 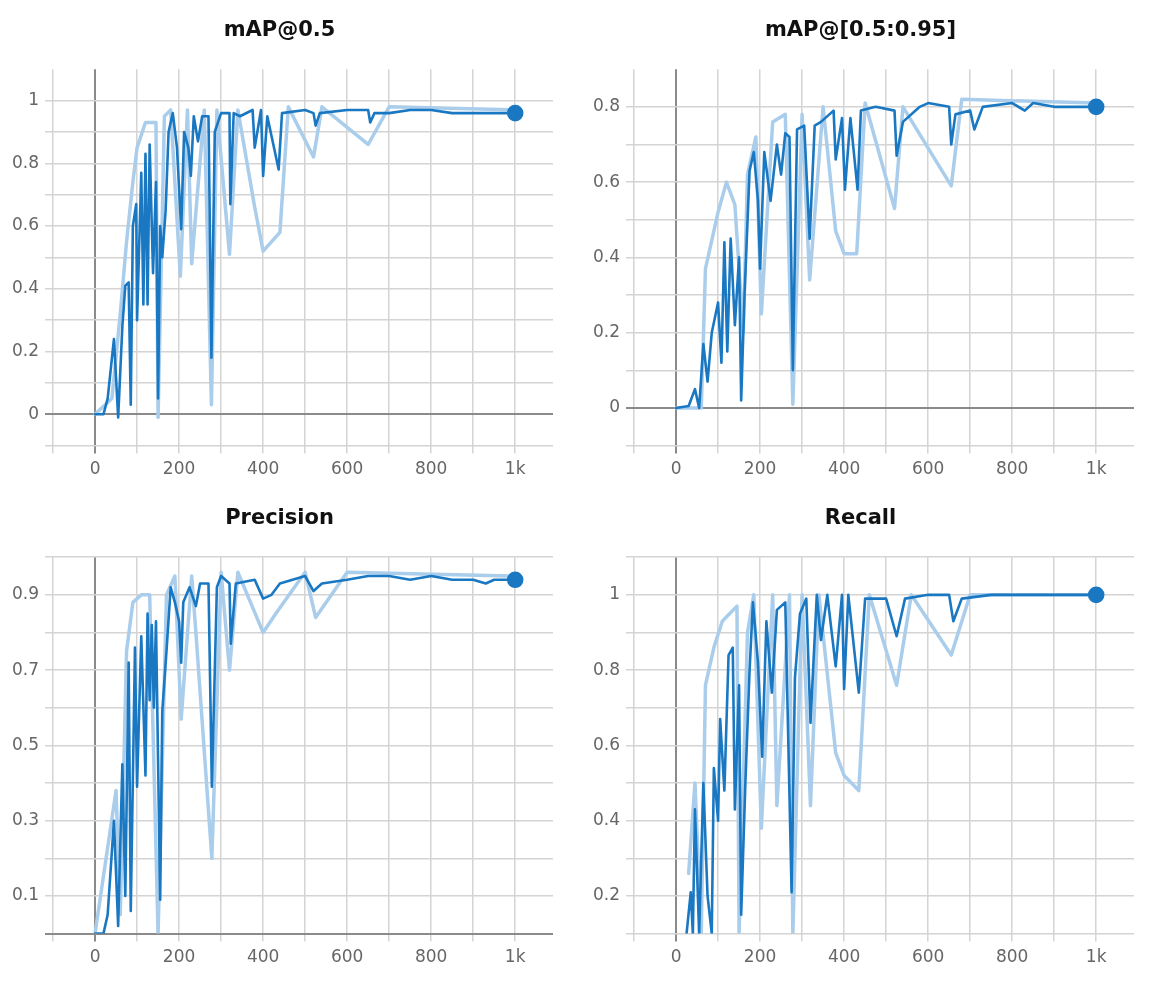 What do you see at coordinates (860, 517) in the screenshot?
I see `chart-title: Recall` at bounding box center [860, 517].